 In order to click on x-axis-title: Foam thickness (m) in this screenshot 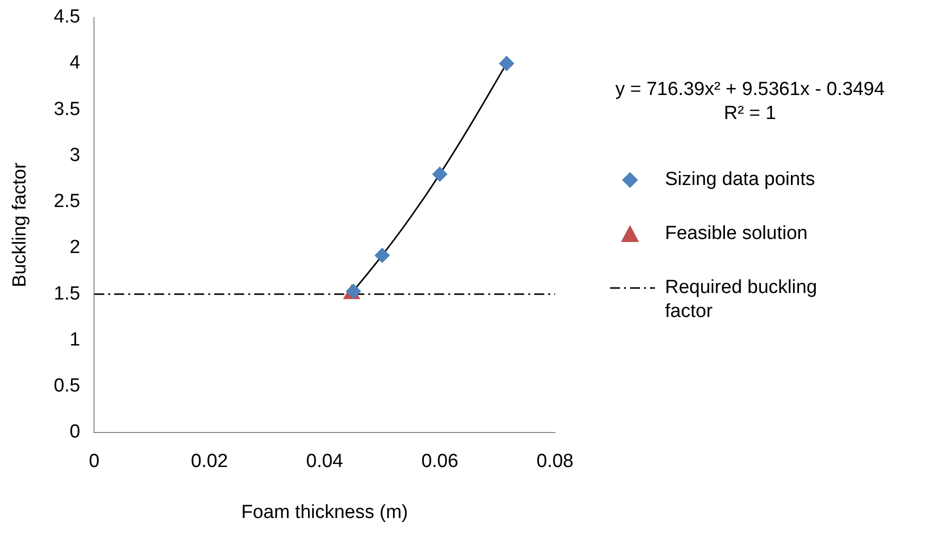, I will do `click(324, 512)`.